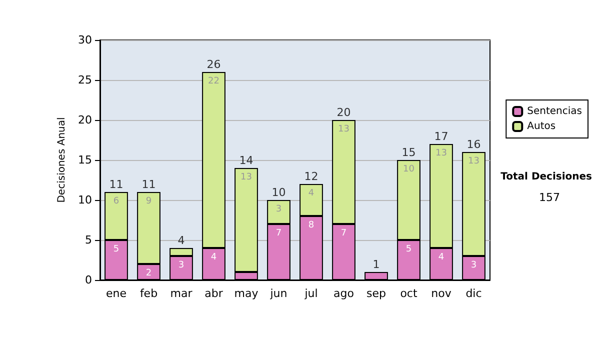  I want to click on y-tick-label: 5, so click(88, 240).